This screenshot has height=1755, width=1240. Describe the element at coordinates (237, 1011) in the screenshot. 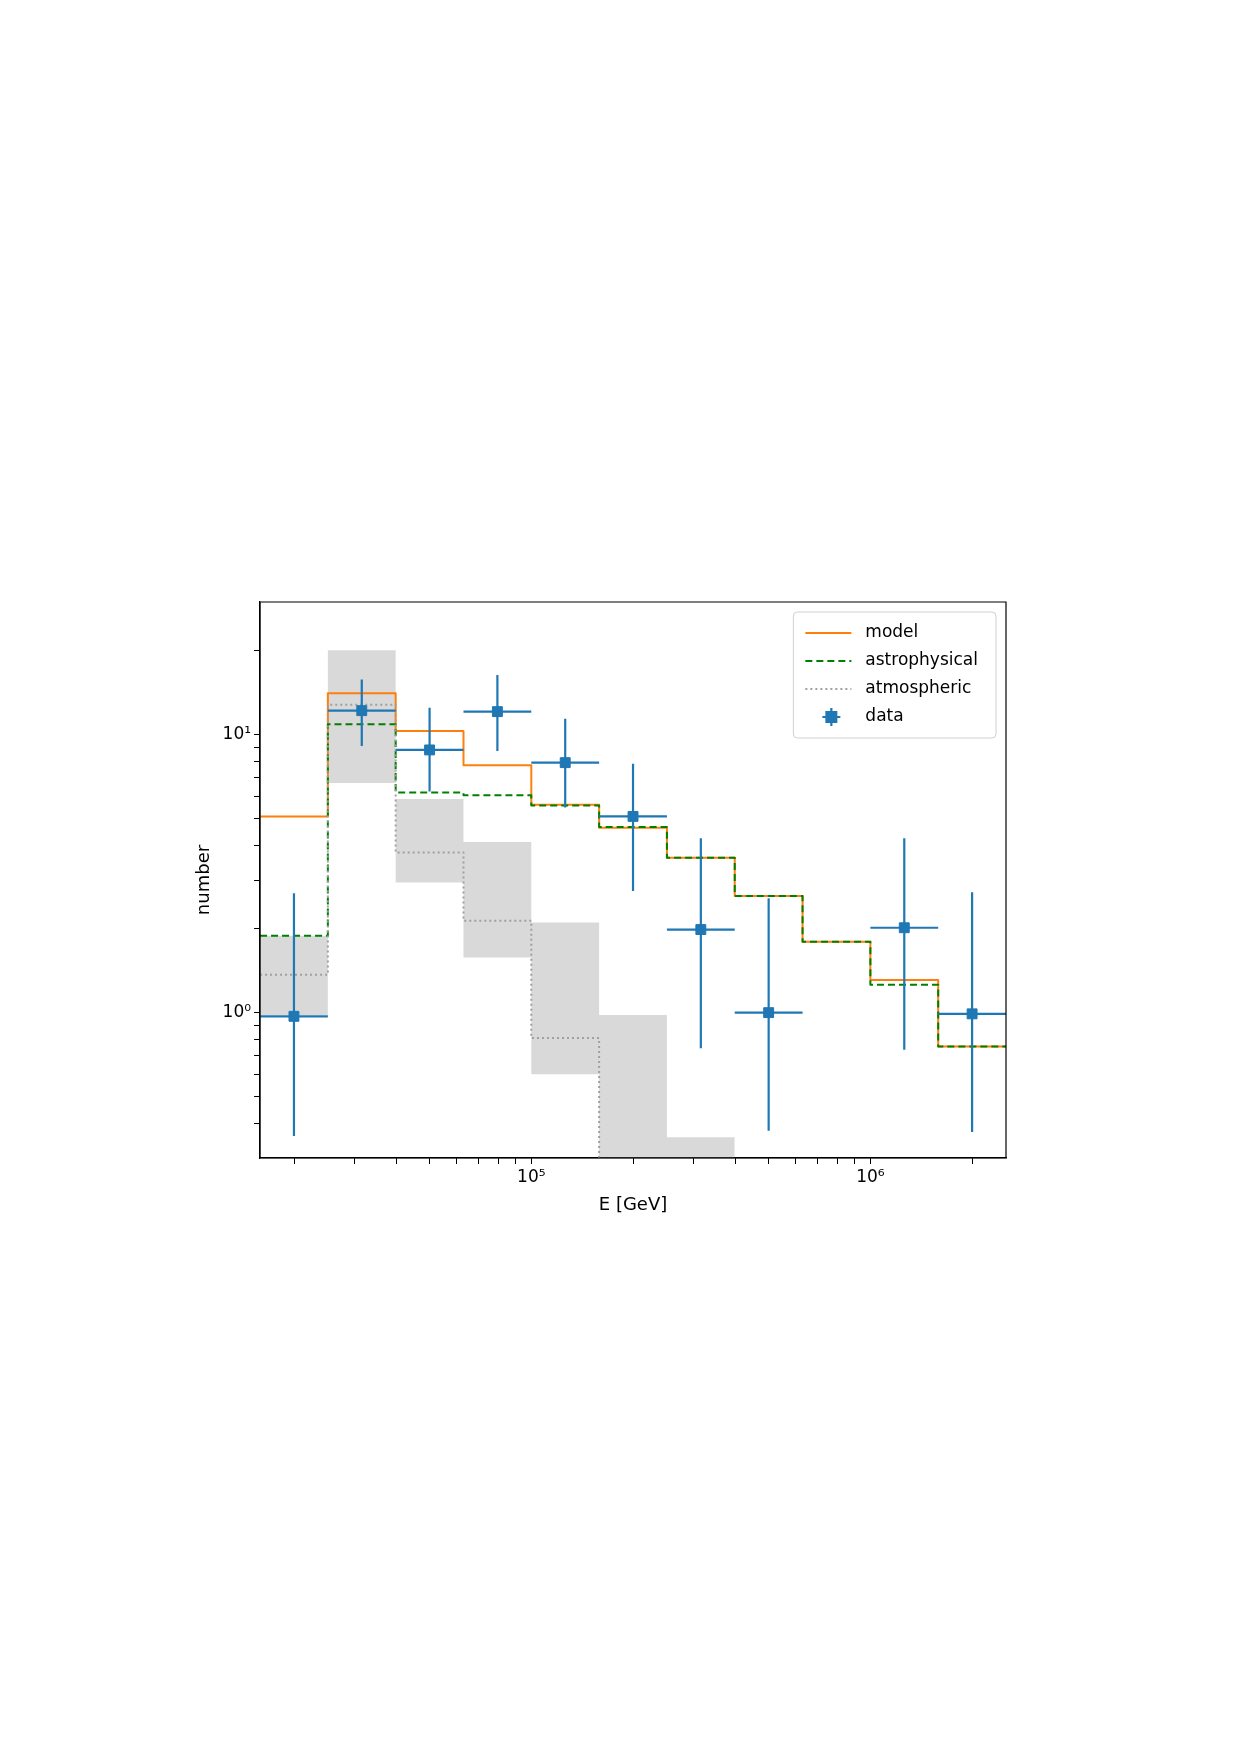

I see `y-tick-label: 10⁰` at that location.